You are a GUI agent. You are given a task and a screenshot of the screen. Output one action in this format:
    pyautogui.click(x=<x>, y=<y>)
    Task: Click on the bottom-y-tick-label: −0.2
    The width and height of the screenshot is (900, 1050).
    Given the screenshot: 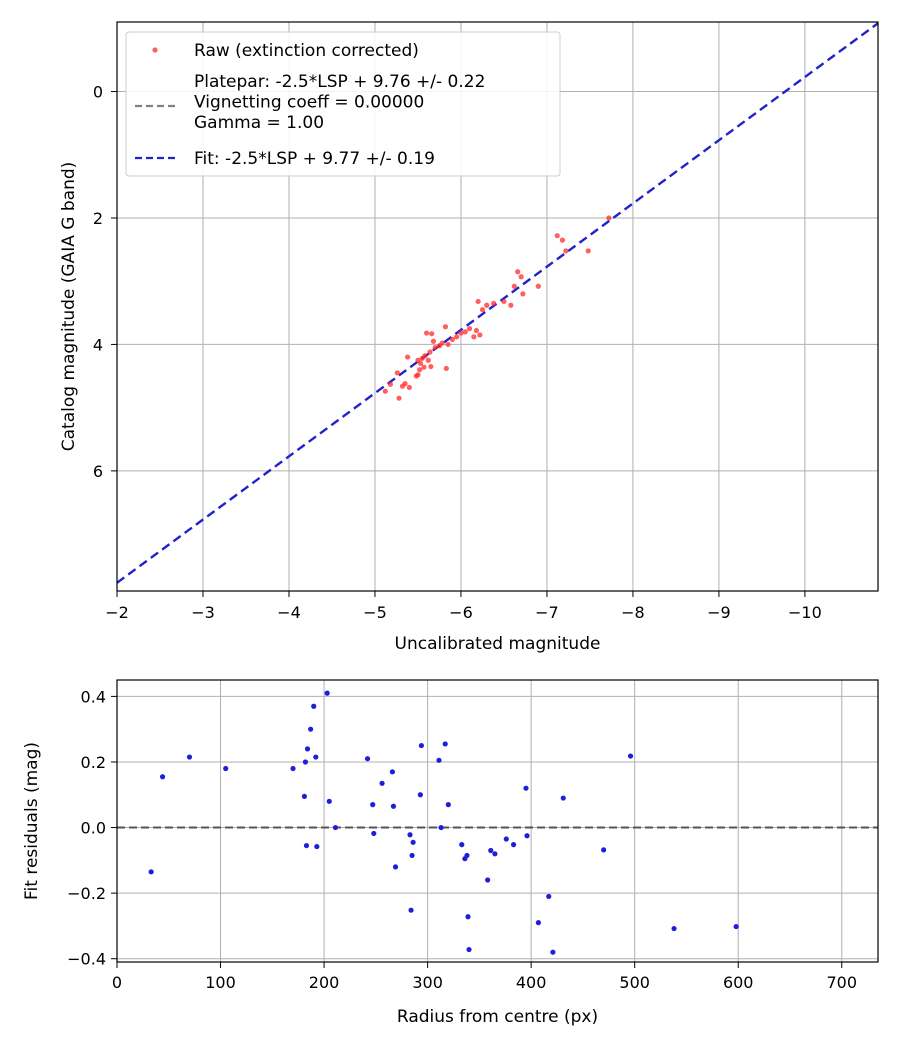 What is the action you would take?
    pyautogui.click(x=86, y=893)
    